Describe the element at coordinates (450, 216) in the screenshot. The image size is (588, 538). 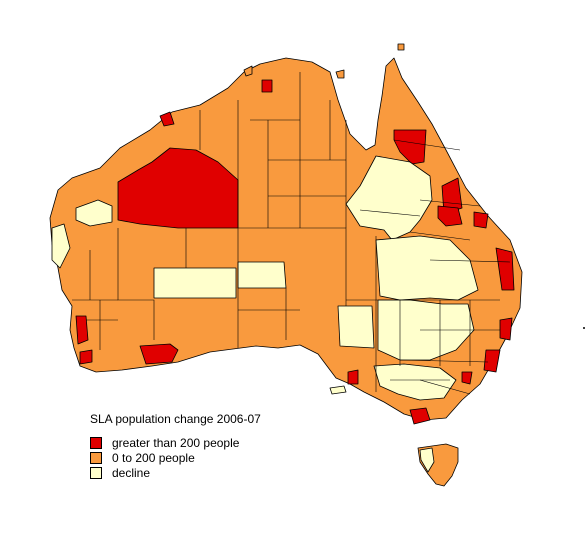
I see `region-central-qld-growth` at that location.